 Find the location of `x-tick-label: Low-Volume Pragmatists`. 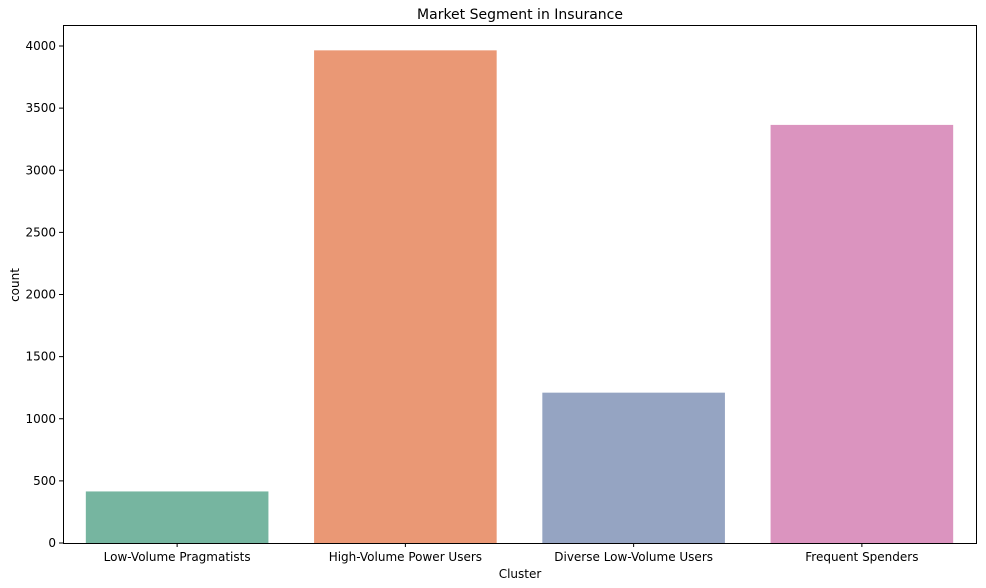

x-tick-label: Low-Volume Pragmatists is located at coordinates (177, 557).